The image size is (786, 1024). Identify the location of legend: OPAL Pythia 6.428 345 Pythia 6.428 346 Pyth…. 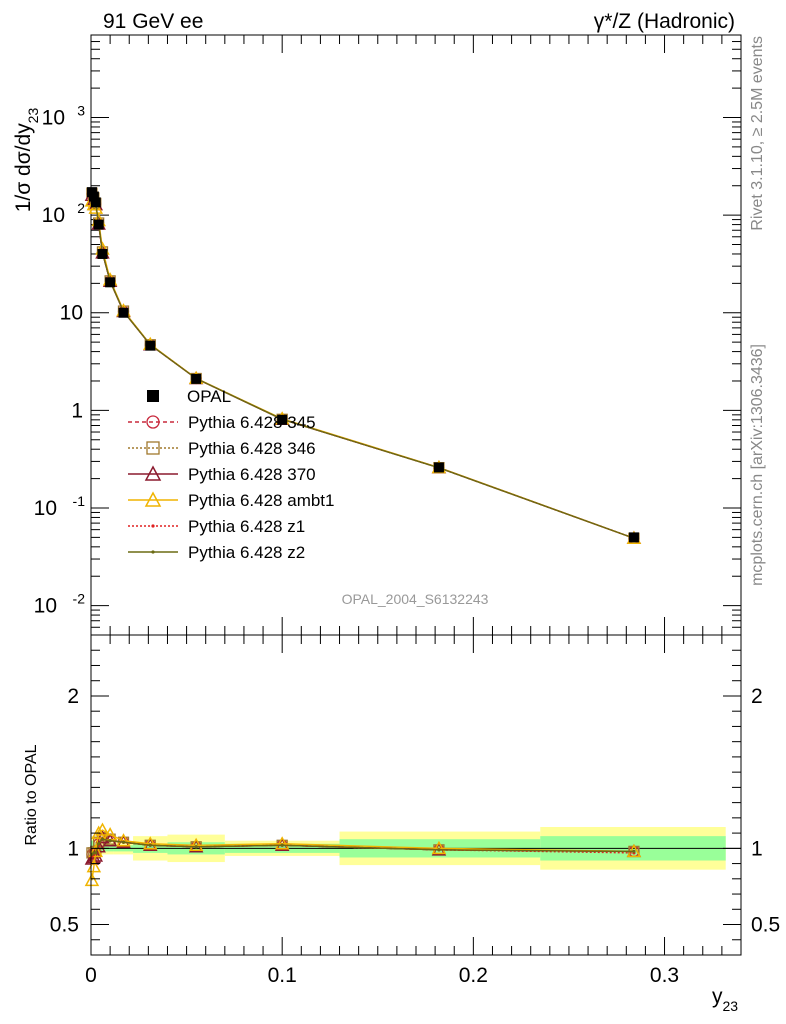
(231, 474).